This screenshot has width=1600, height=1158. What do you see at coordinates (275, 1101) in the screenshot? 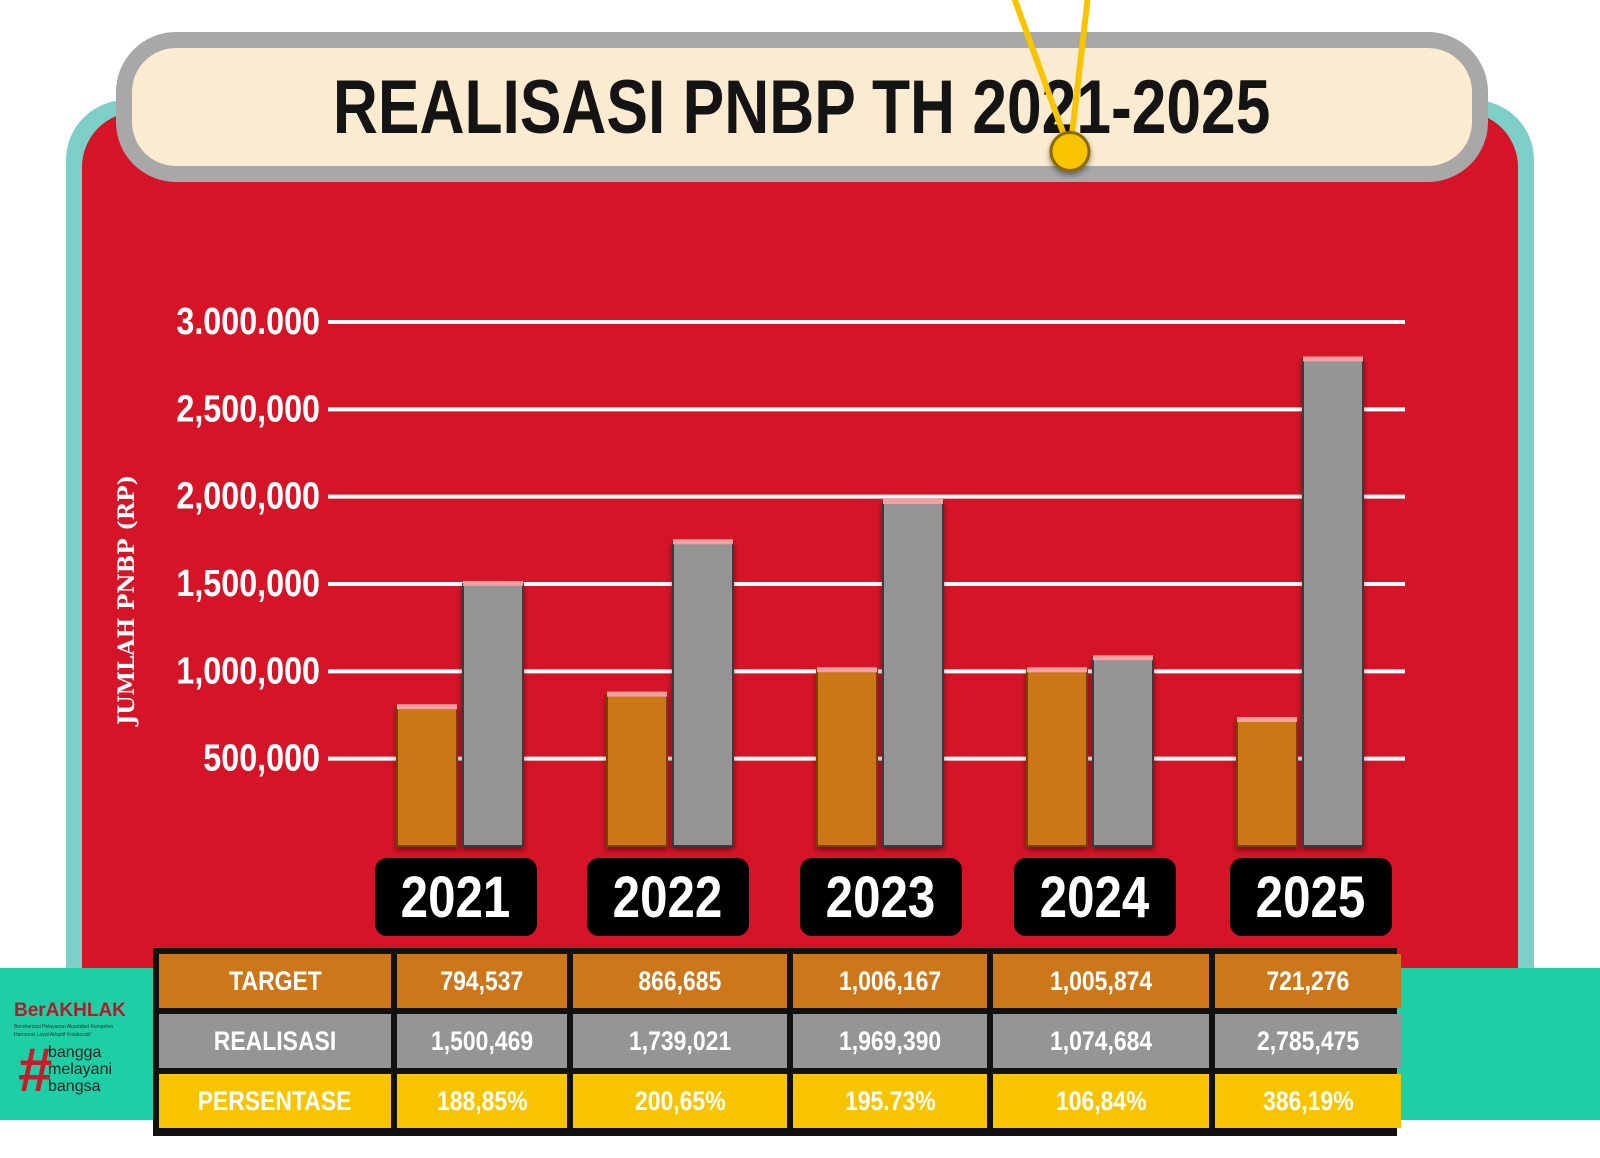
I see `table-row-label-persentase: PERSENTASE` at bounding box center [275, 1101].